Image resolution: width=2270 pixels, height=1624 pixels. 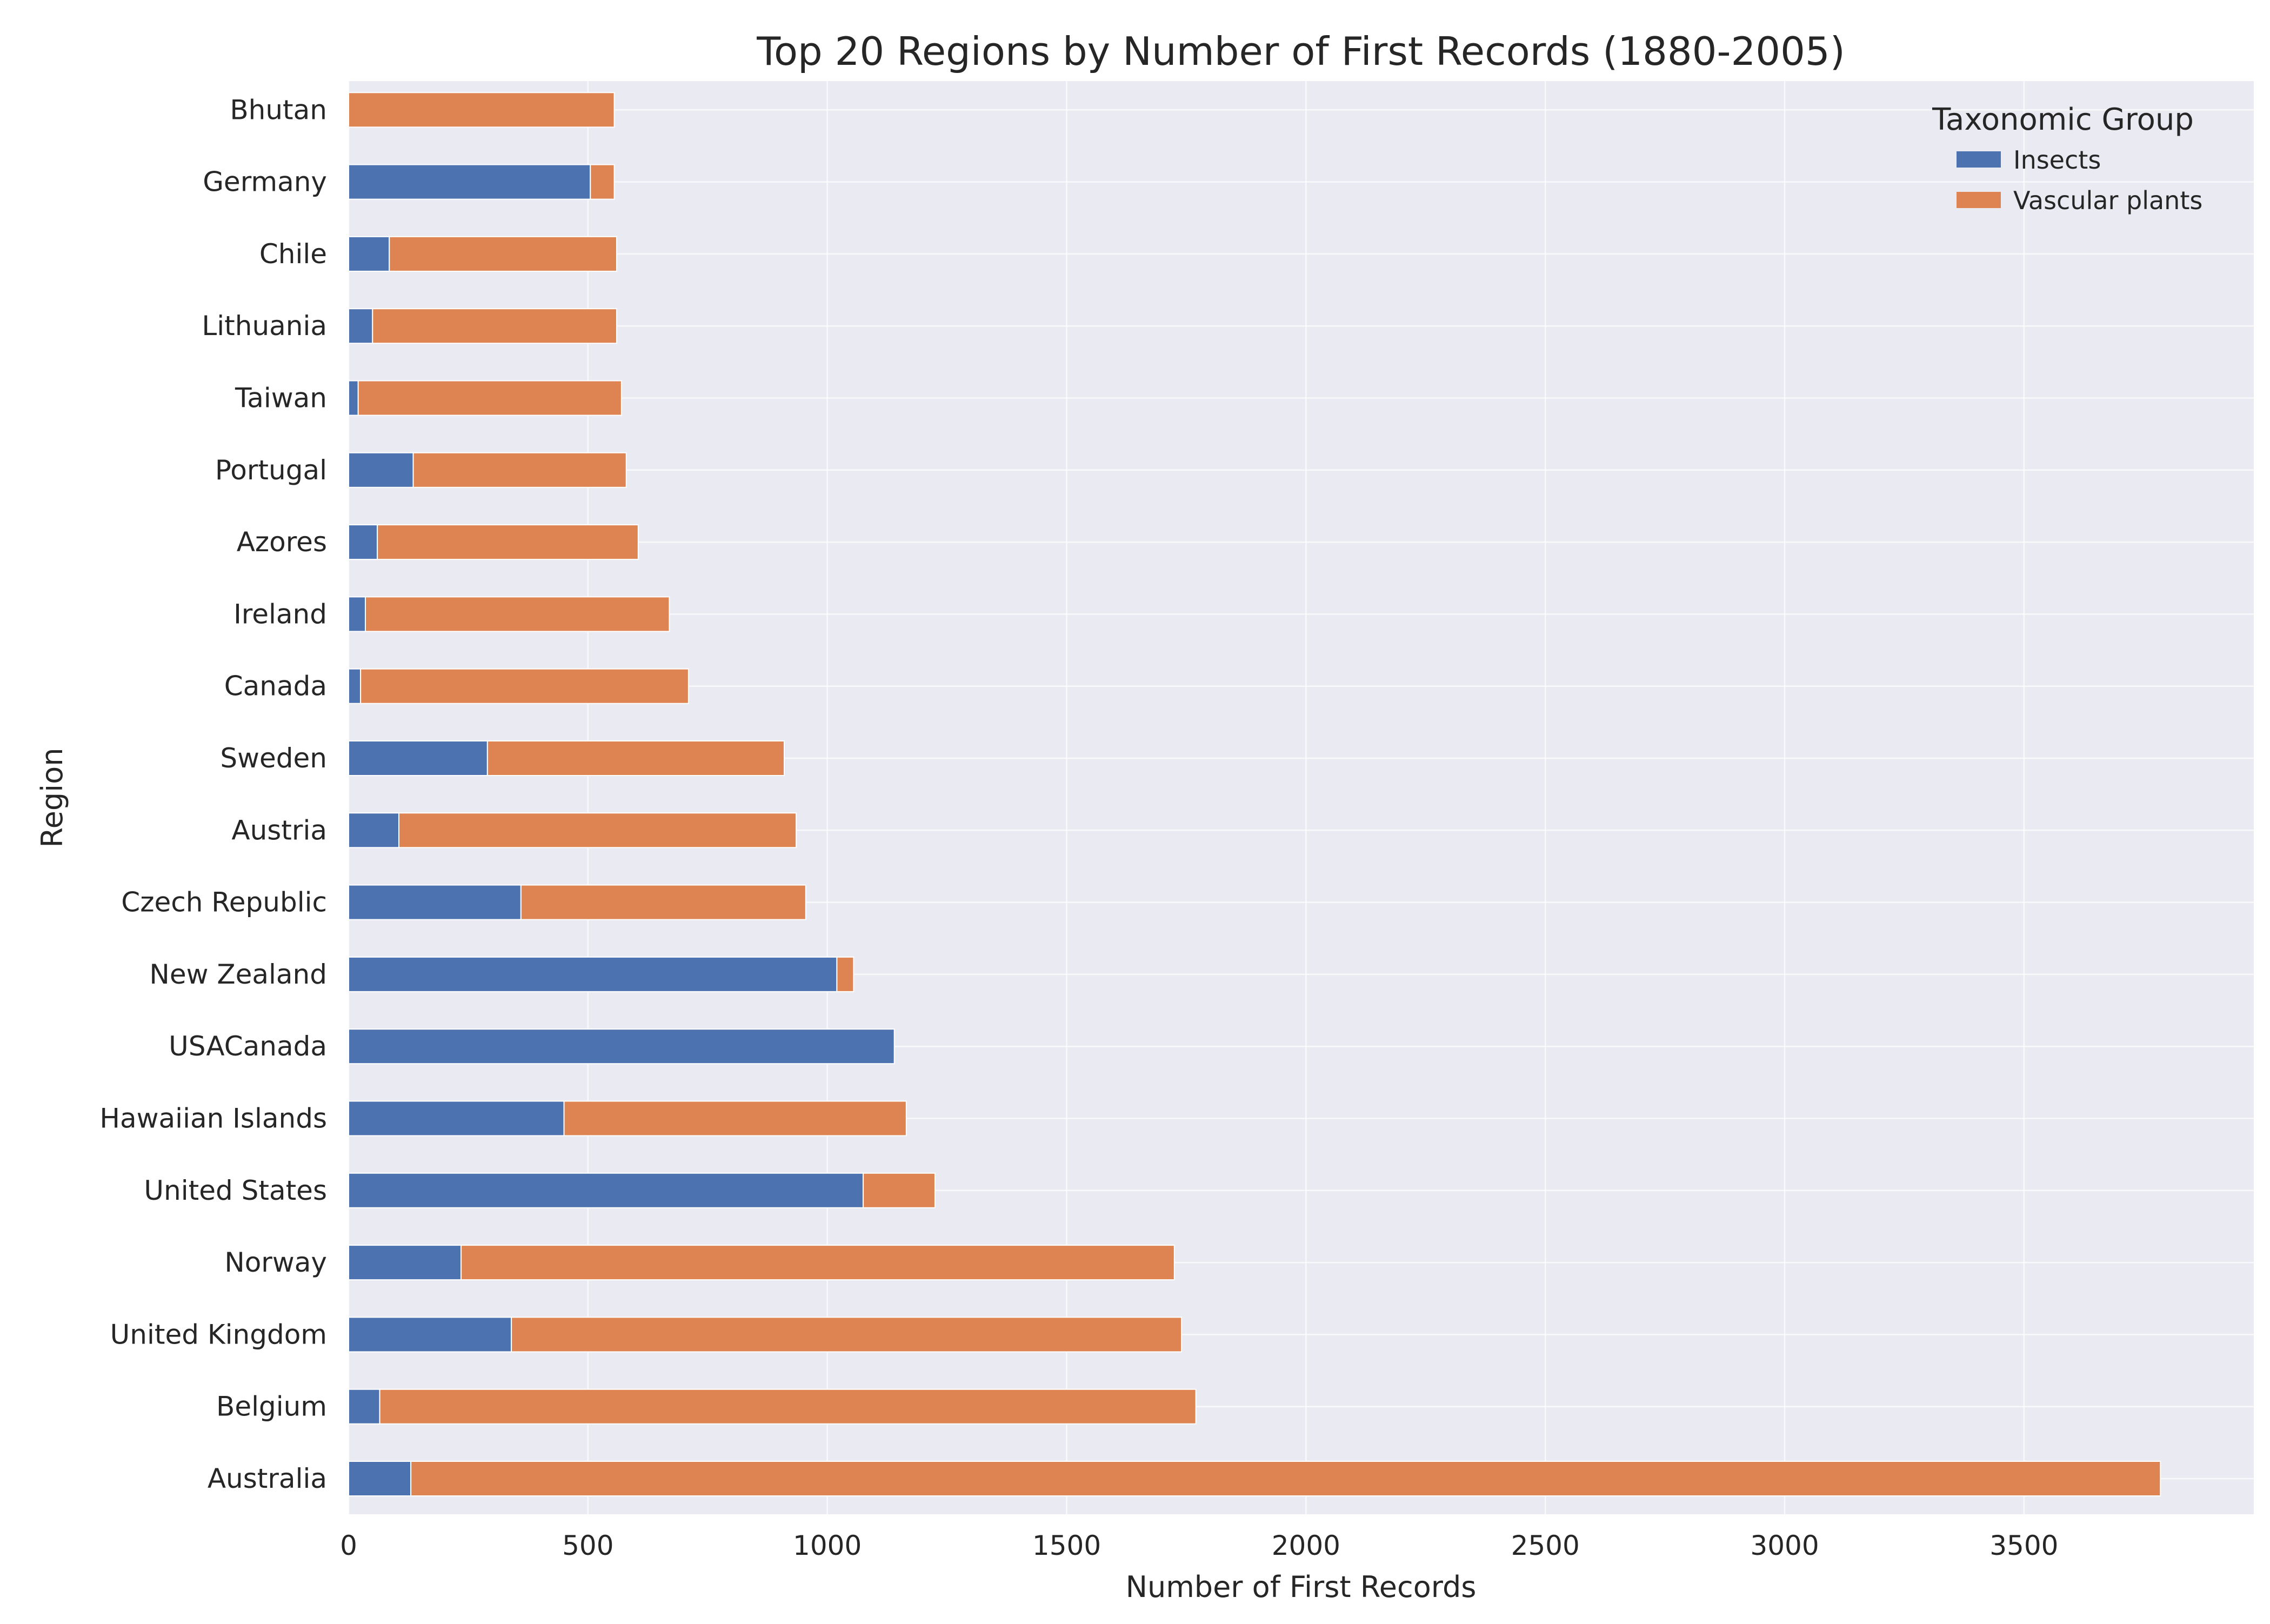 What do you see at coordinates (279, 830) in the screenshot?
I see `y-tick-label: Austria` at bounding box center [279, 830].